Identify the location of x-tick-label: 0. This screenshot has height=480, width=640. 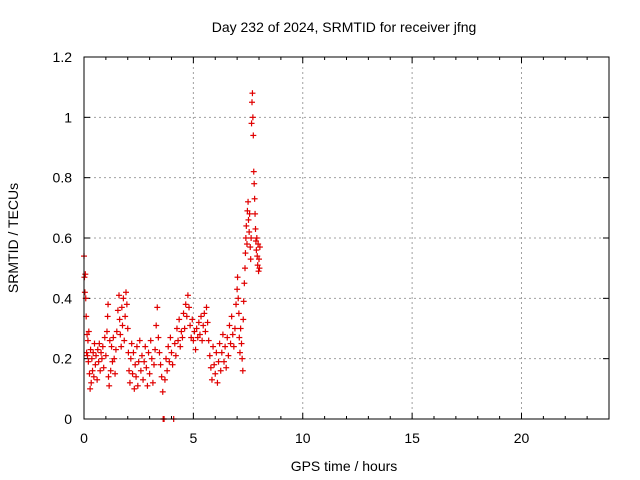
(84, 438).